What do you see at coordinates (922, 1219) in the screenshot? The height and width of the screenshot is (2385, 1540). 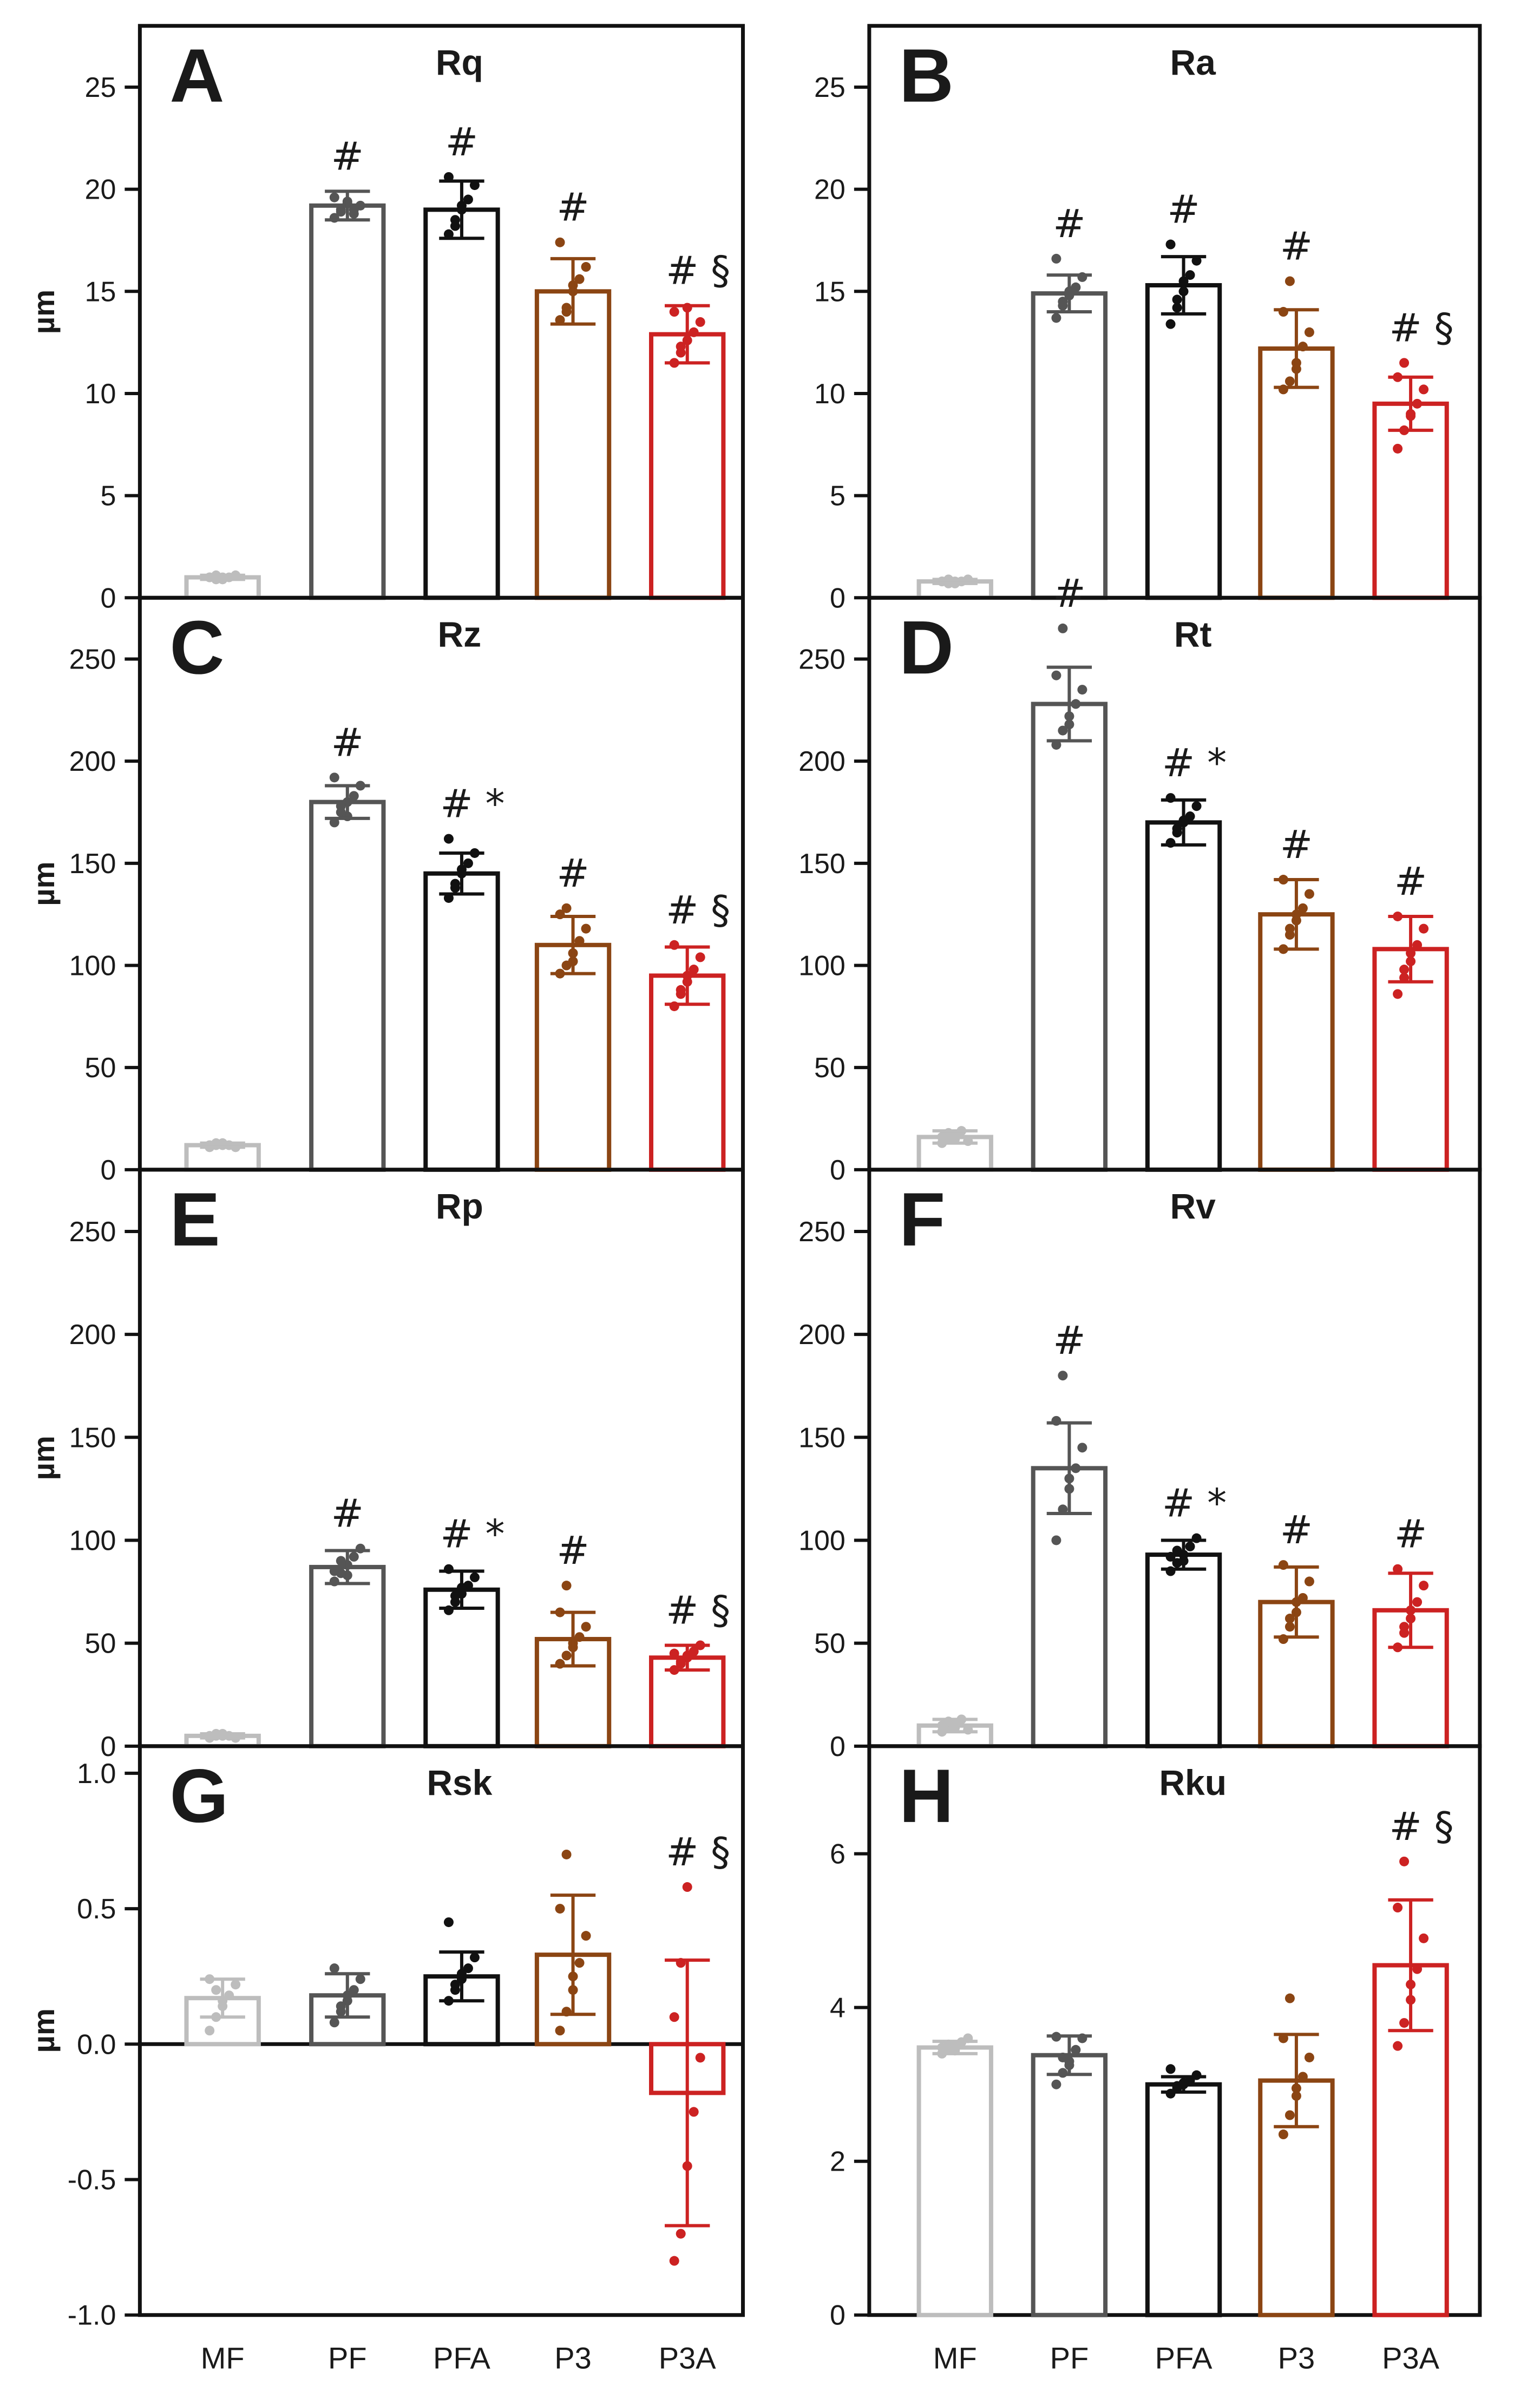 I see `panel-letter: F` at bounding box center [922, 1219].